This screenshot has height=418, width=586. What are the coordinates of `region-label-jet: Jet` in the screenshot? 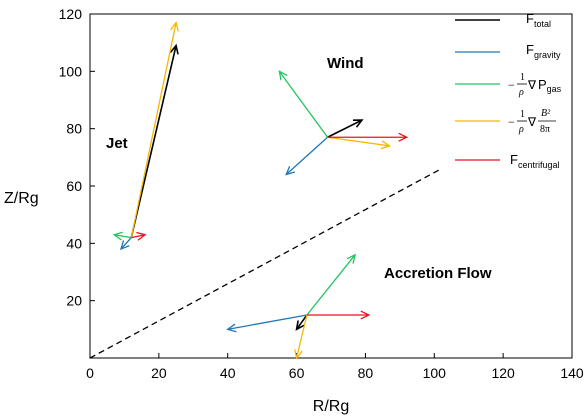 It's located at (117, 143).